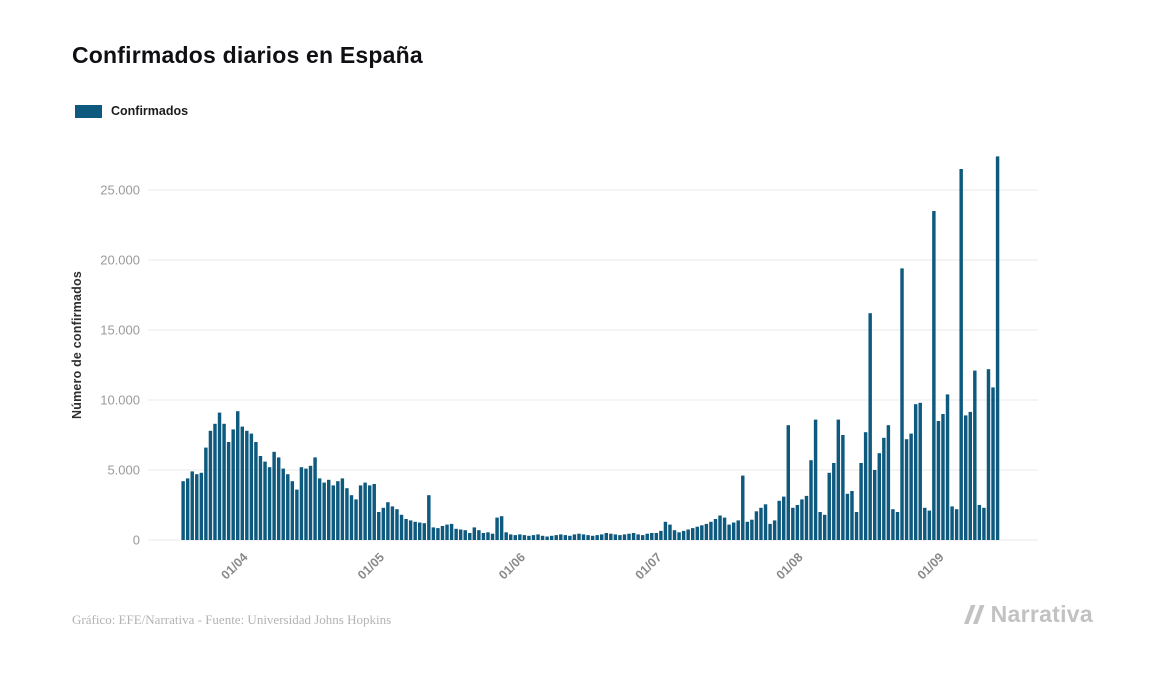 This screenshot has height=674, width=1157. What do you see at coordinates (931, 566) in the screenshot?
I see `x-tick-label: 01/09` at bounding box center [931, 566].